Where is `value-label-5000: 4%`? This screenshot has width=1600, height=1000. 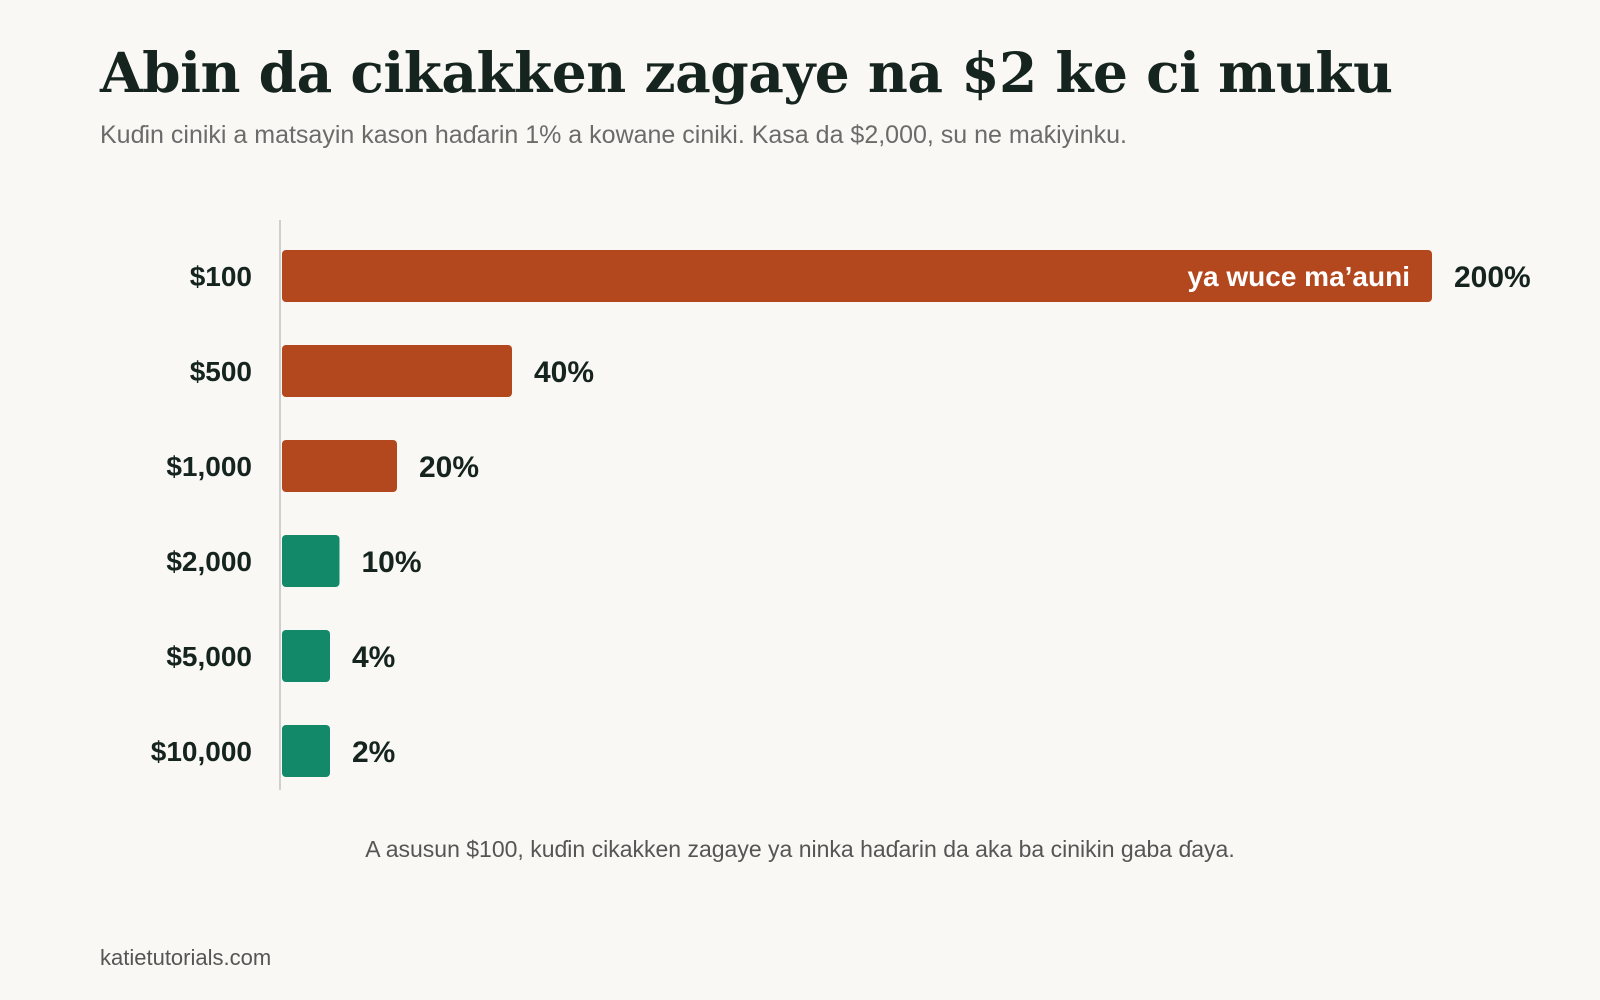
value-label-5000: 4% is located at coordinates (373, 657).